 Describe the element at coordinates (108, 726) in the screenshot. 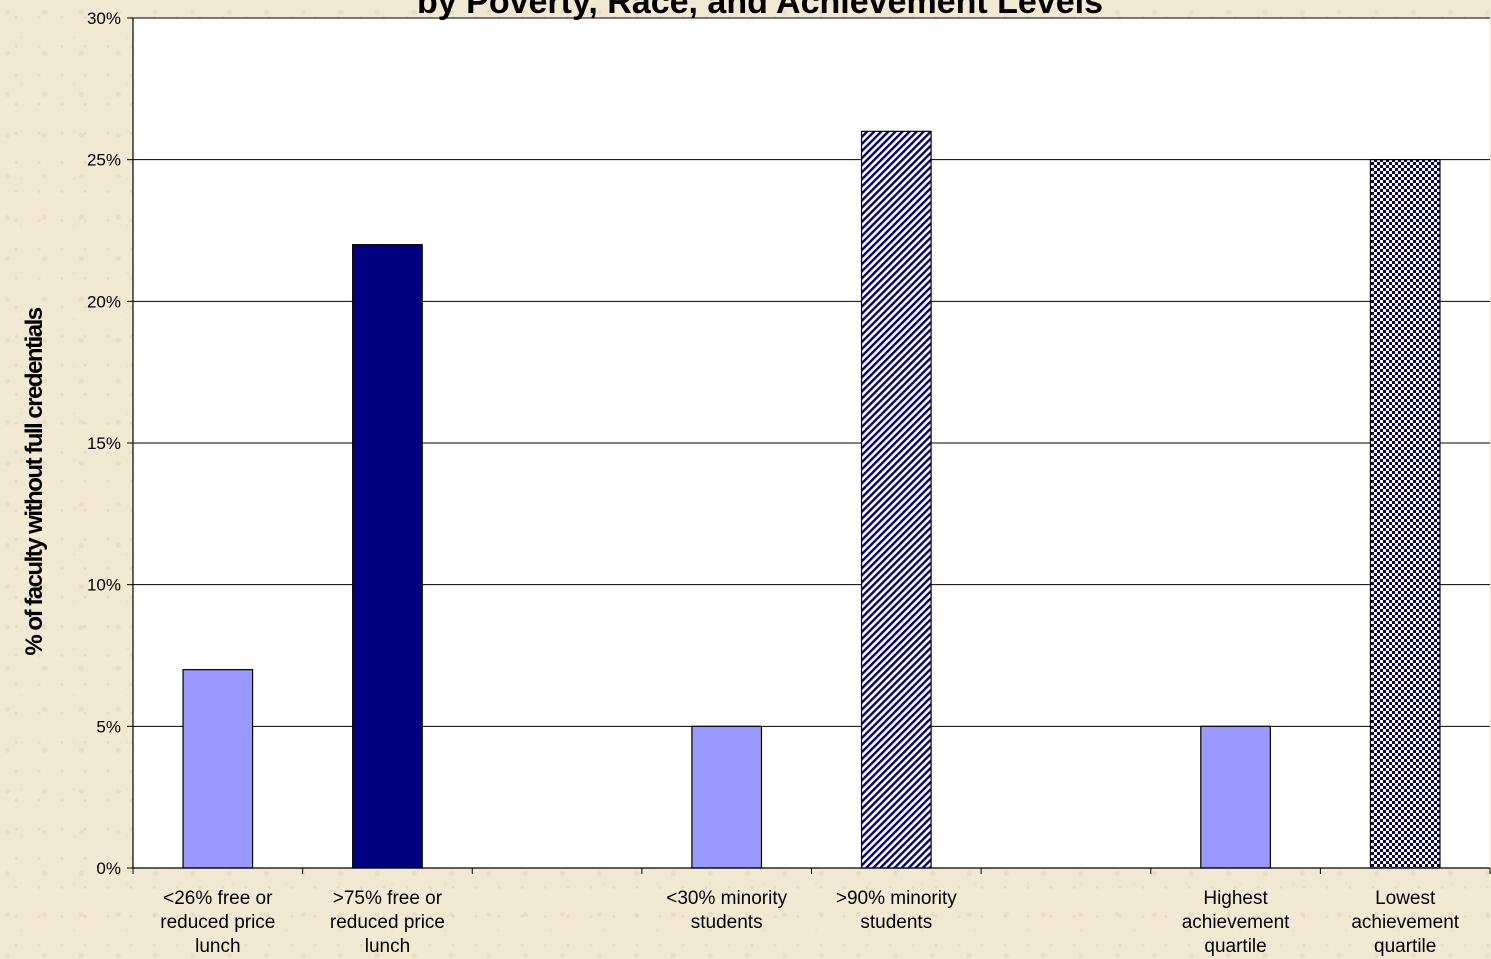

I see `y-tick-label: 5%` at that location.